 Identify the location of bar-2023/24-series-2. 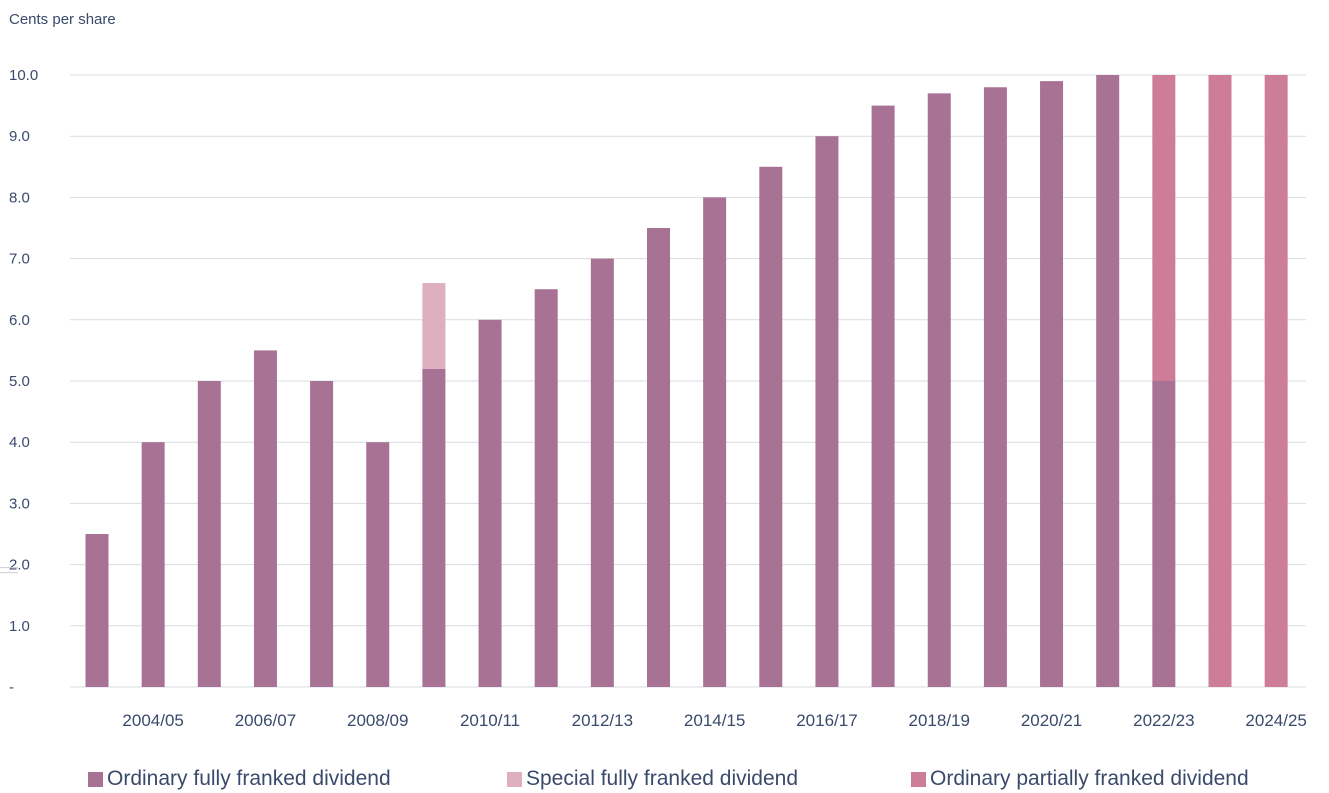
(1220, 381).